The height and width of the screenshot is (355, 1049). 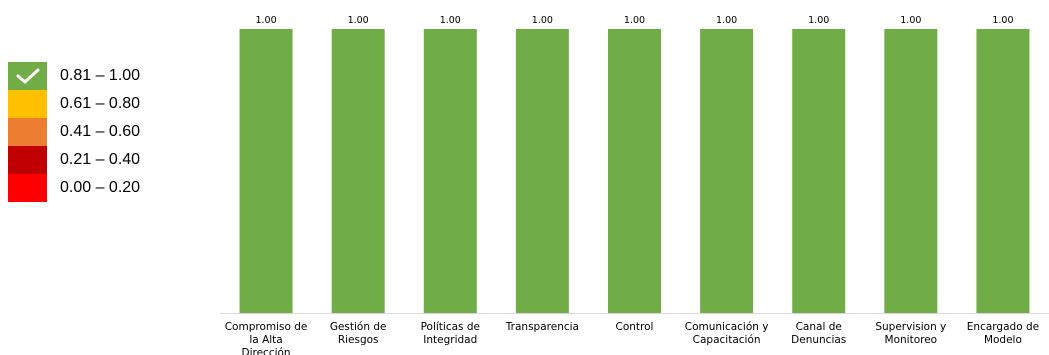 I want to click on legend-item-good: 0.61 – 0.80, so click(x=108, y=104).